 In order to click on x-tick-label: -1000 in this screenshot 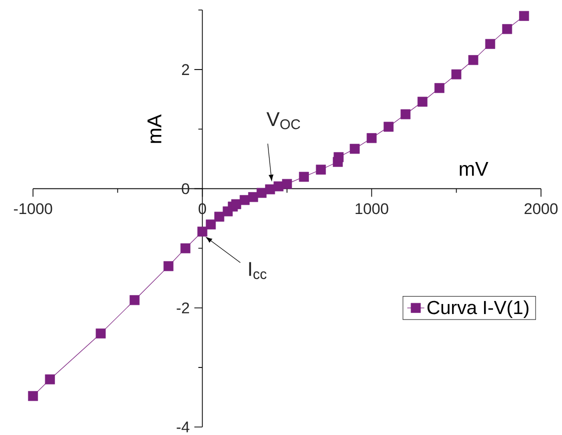, I will do `click(33, 208)`.